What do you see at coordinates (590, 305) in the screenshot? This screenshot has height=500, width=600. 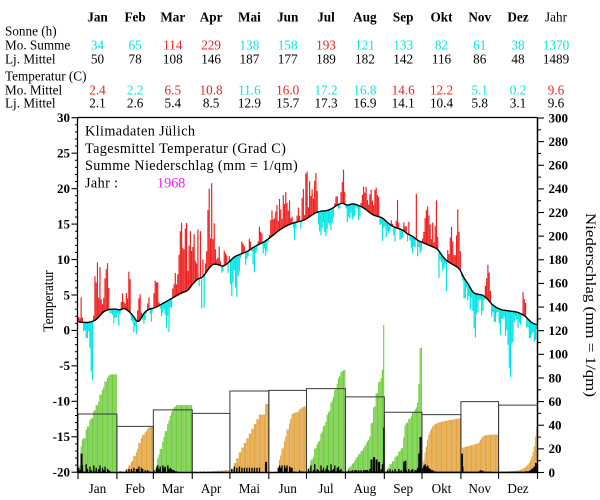 I see `svg-text: Niederschlag (mm = 1/qm)` at bounding box center [590, 305].